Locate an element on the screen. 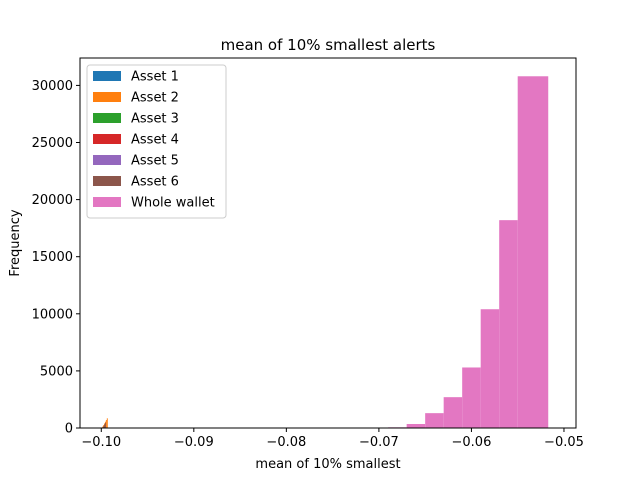 This screenshot has height=480, width=640. y-tick-label: 20000 is located at coordinates (52, 200).